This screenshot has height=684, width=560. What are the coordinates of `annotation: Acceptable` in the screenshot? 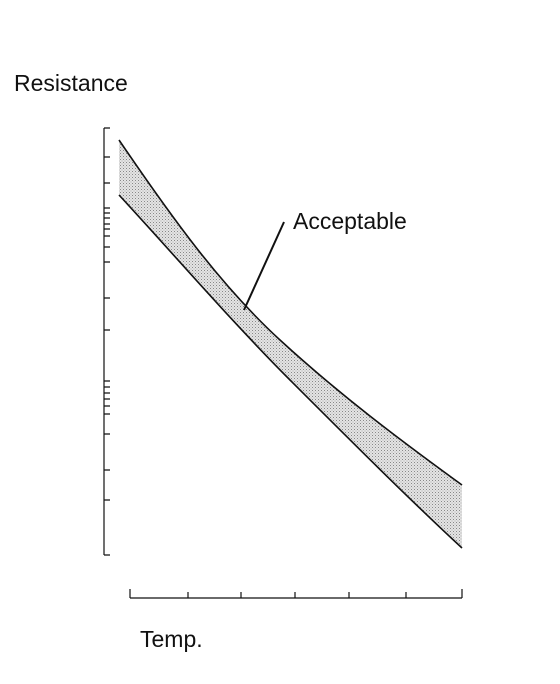 It's located at (350, 221).